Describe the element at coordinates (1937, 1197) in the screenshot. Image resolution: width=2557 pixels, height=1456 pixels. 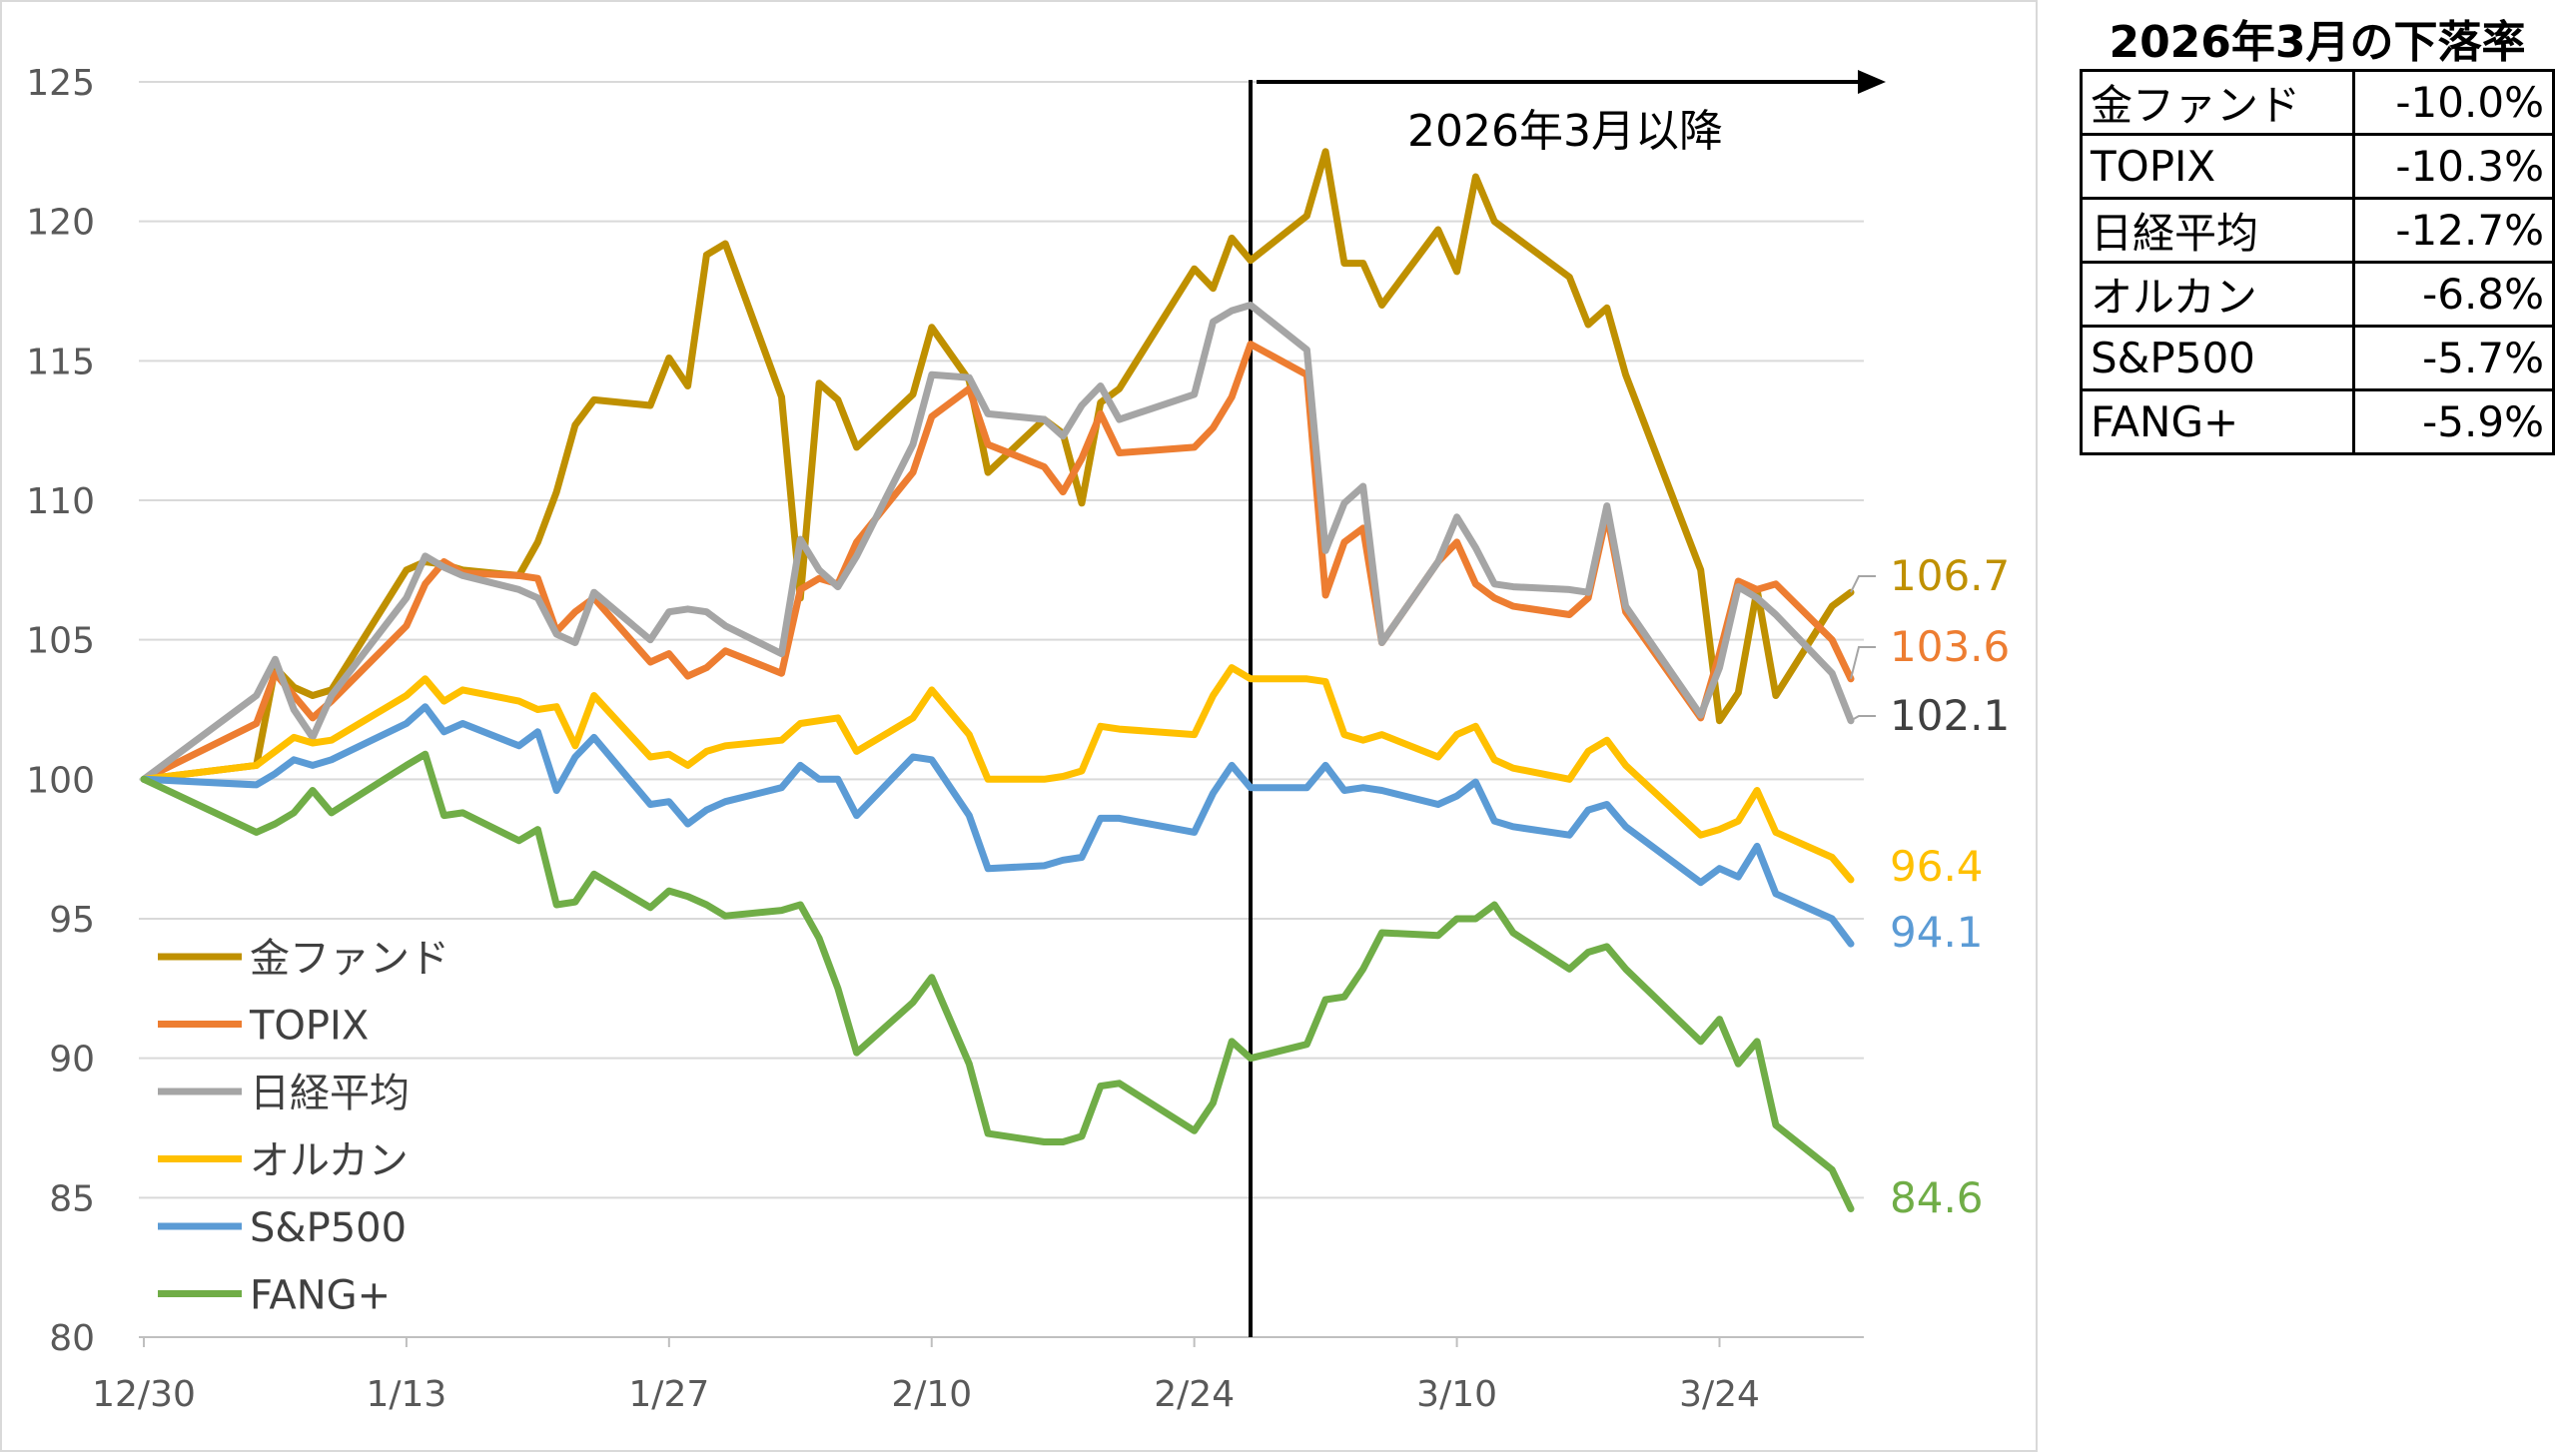
I see `end-value-label: 84.6` at that location.